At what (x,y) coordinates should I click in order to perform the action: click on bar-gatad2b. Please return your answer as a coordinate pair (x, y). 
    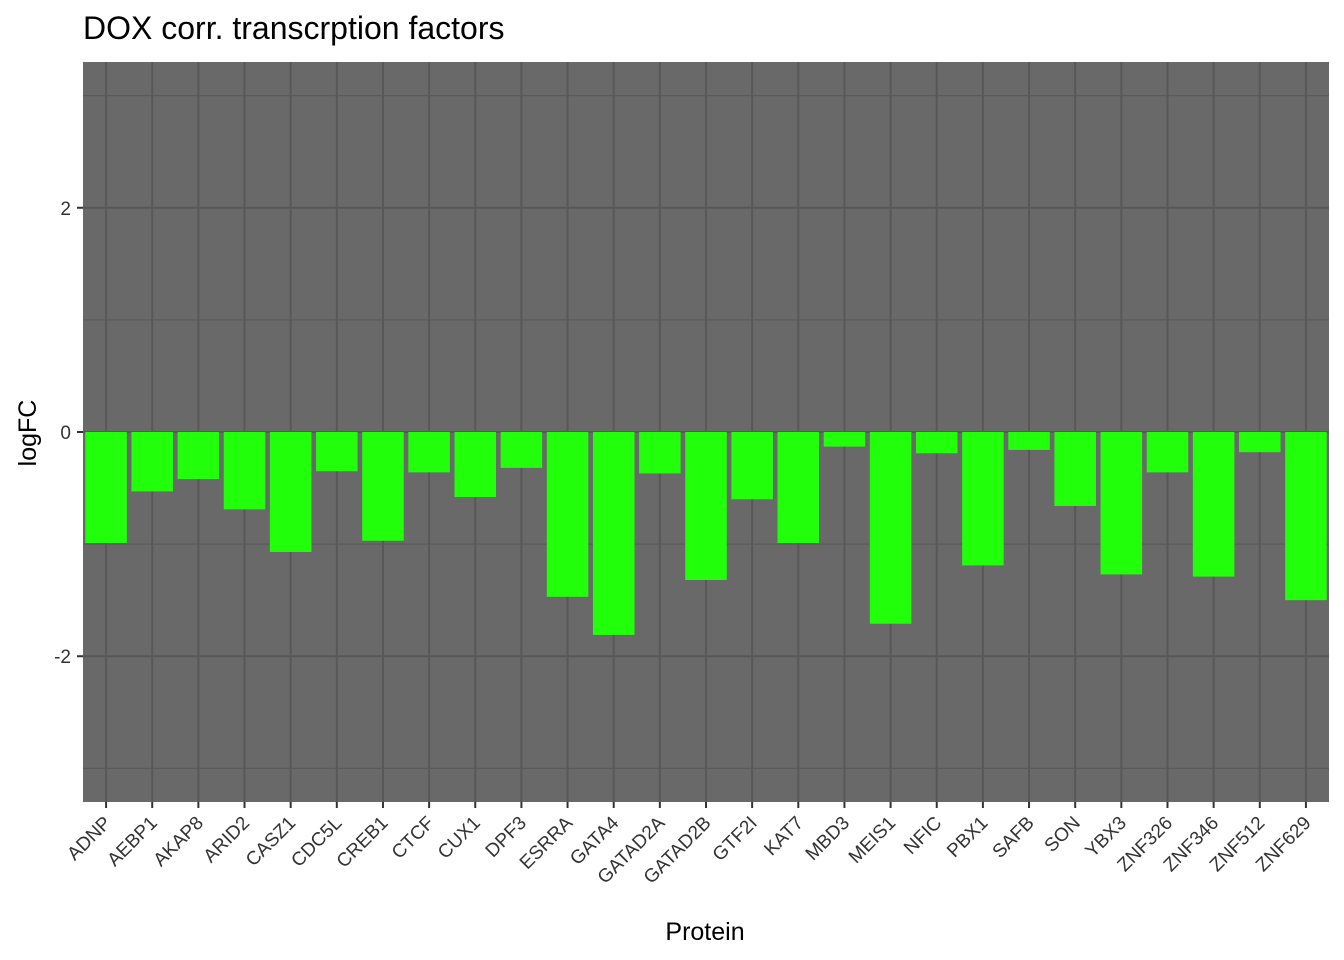
    Looking at the image, I should click on (706, 506).